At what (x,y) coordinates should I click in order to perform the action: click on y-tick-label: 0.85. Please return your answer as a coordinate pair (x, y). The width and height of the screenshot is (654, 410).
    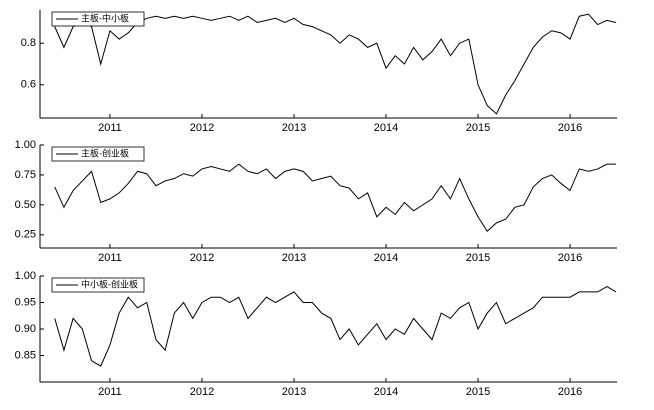
    Looking at the image, I should click on (25, 355).